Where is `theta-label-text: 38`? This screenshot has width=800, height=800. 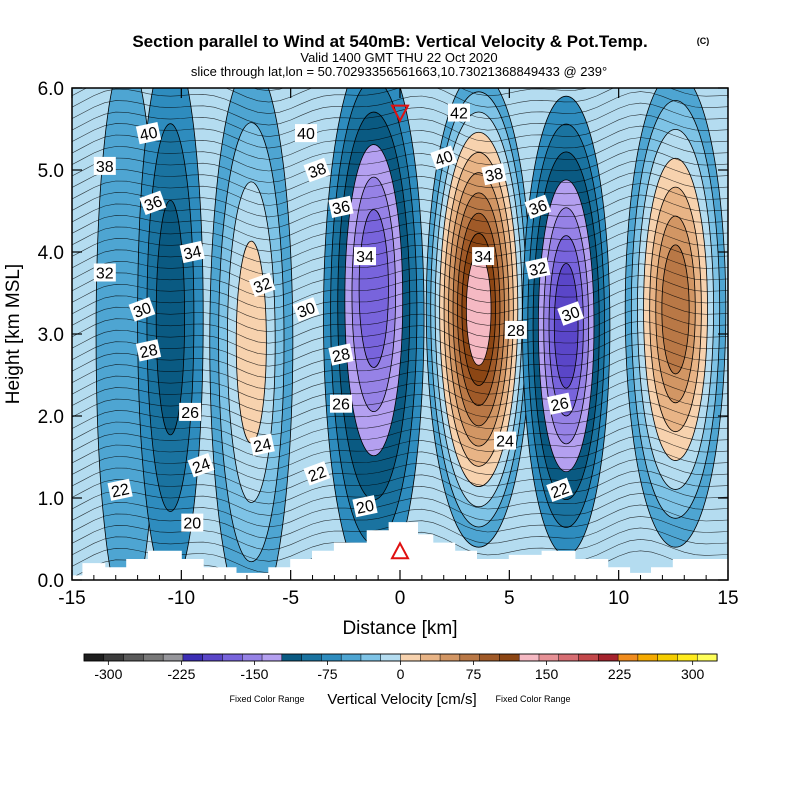 theta-label-text: 38 is located at coordinates (105, 167).